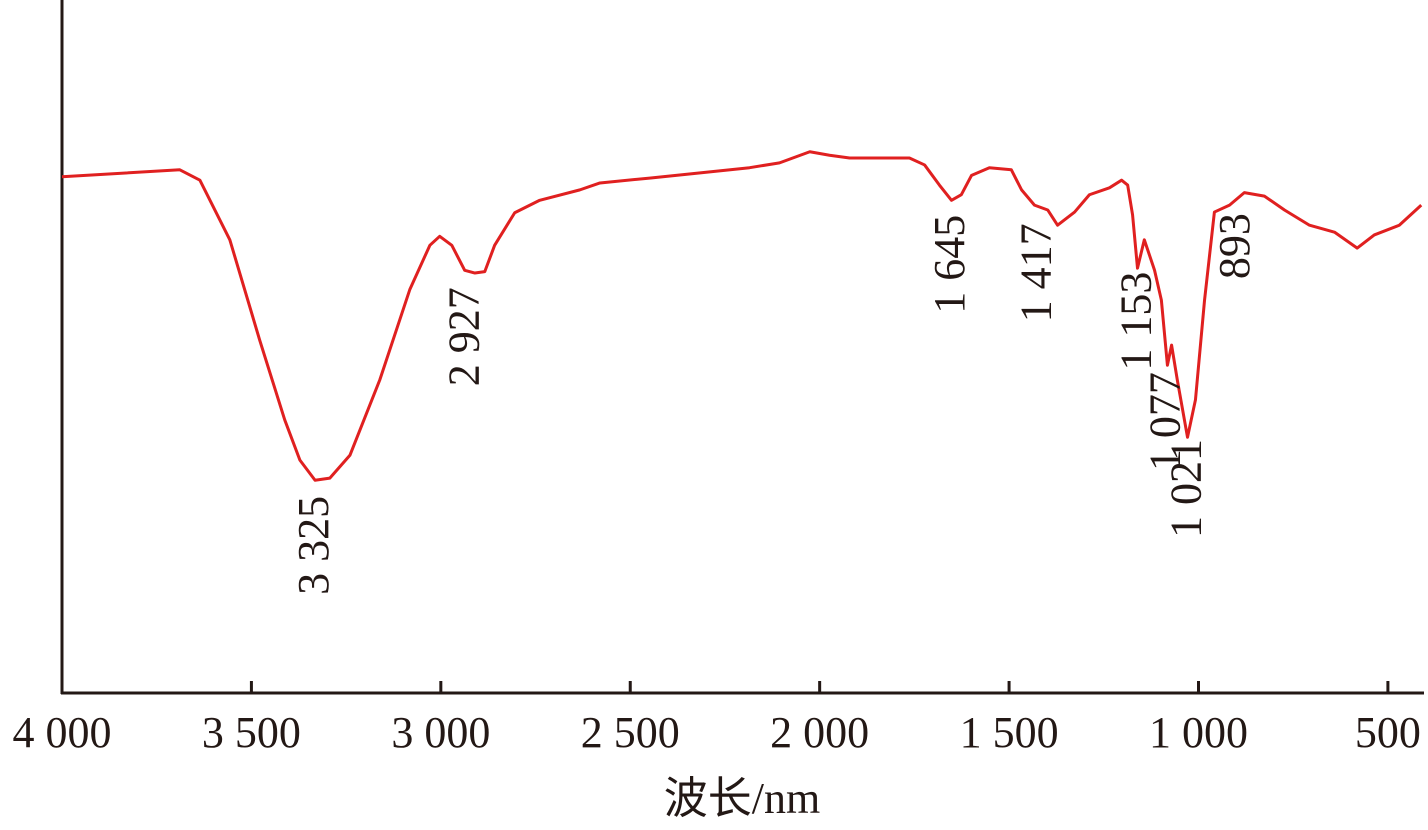 The height and width of the screenshot is (830, 1428). I want to click on x-tick-label: 2 000, so click(819, 732).